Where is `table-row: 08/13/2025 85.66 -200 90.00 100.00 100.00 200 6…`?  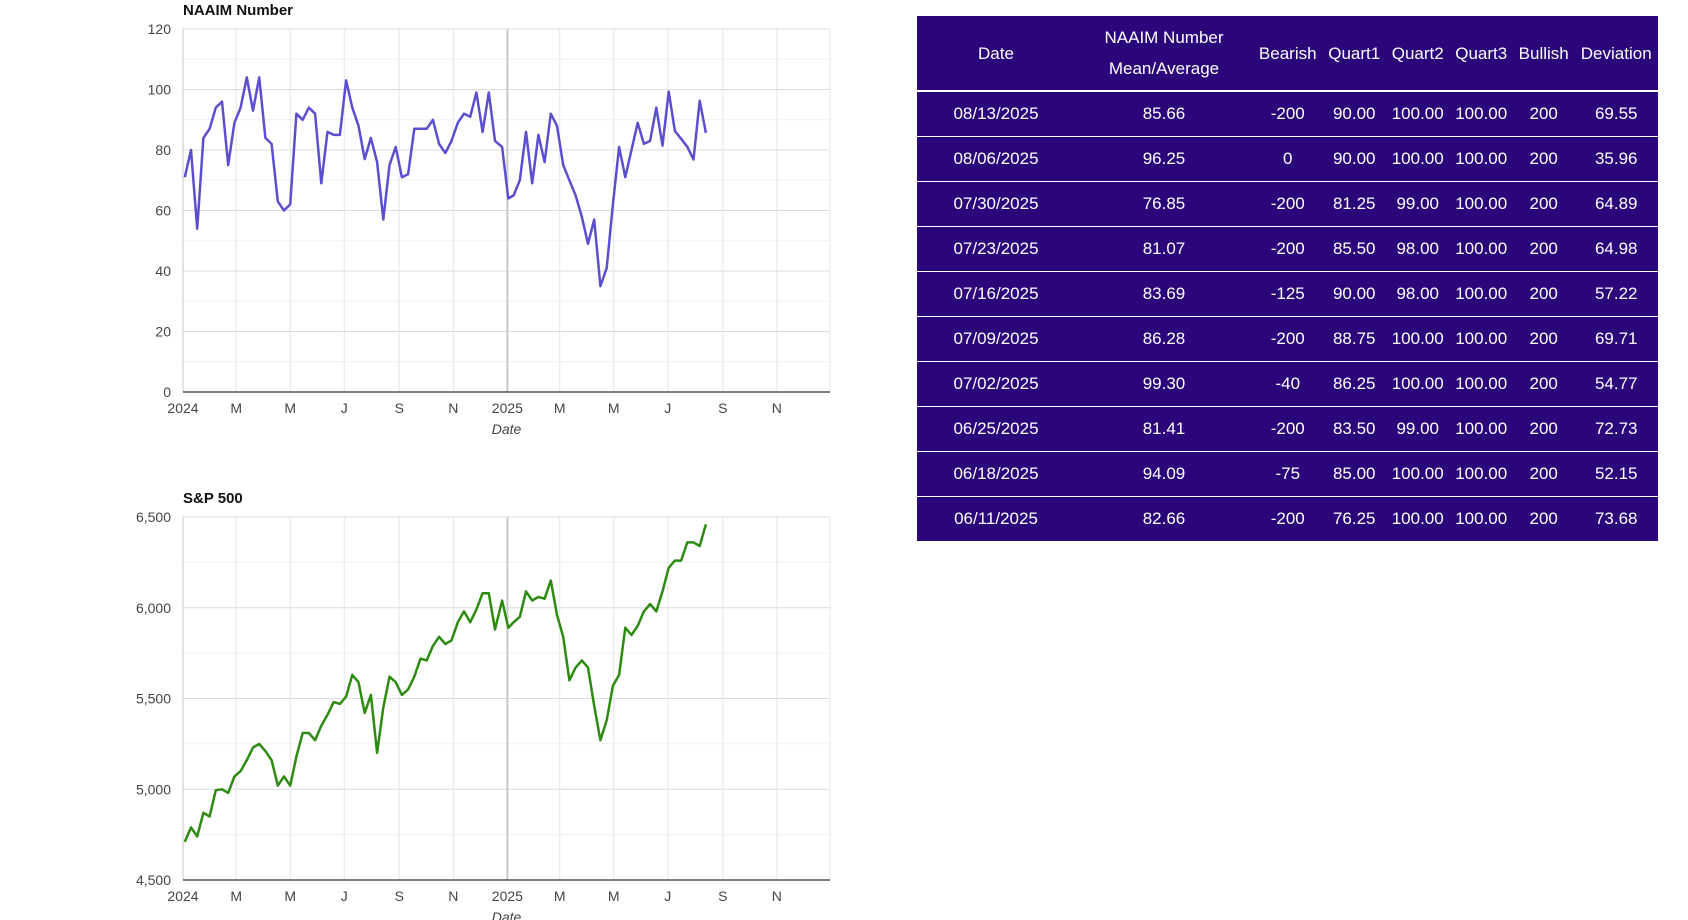
table-row: 08/13/2025 85.66 -200 90.00 100.00 100.00 200 6… is located at coordinates (1287, 113).